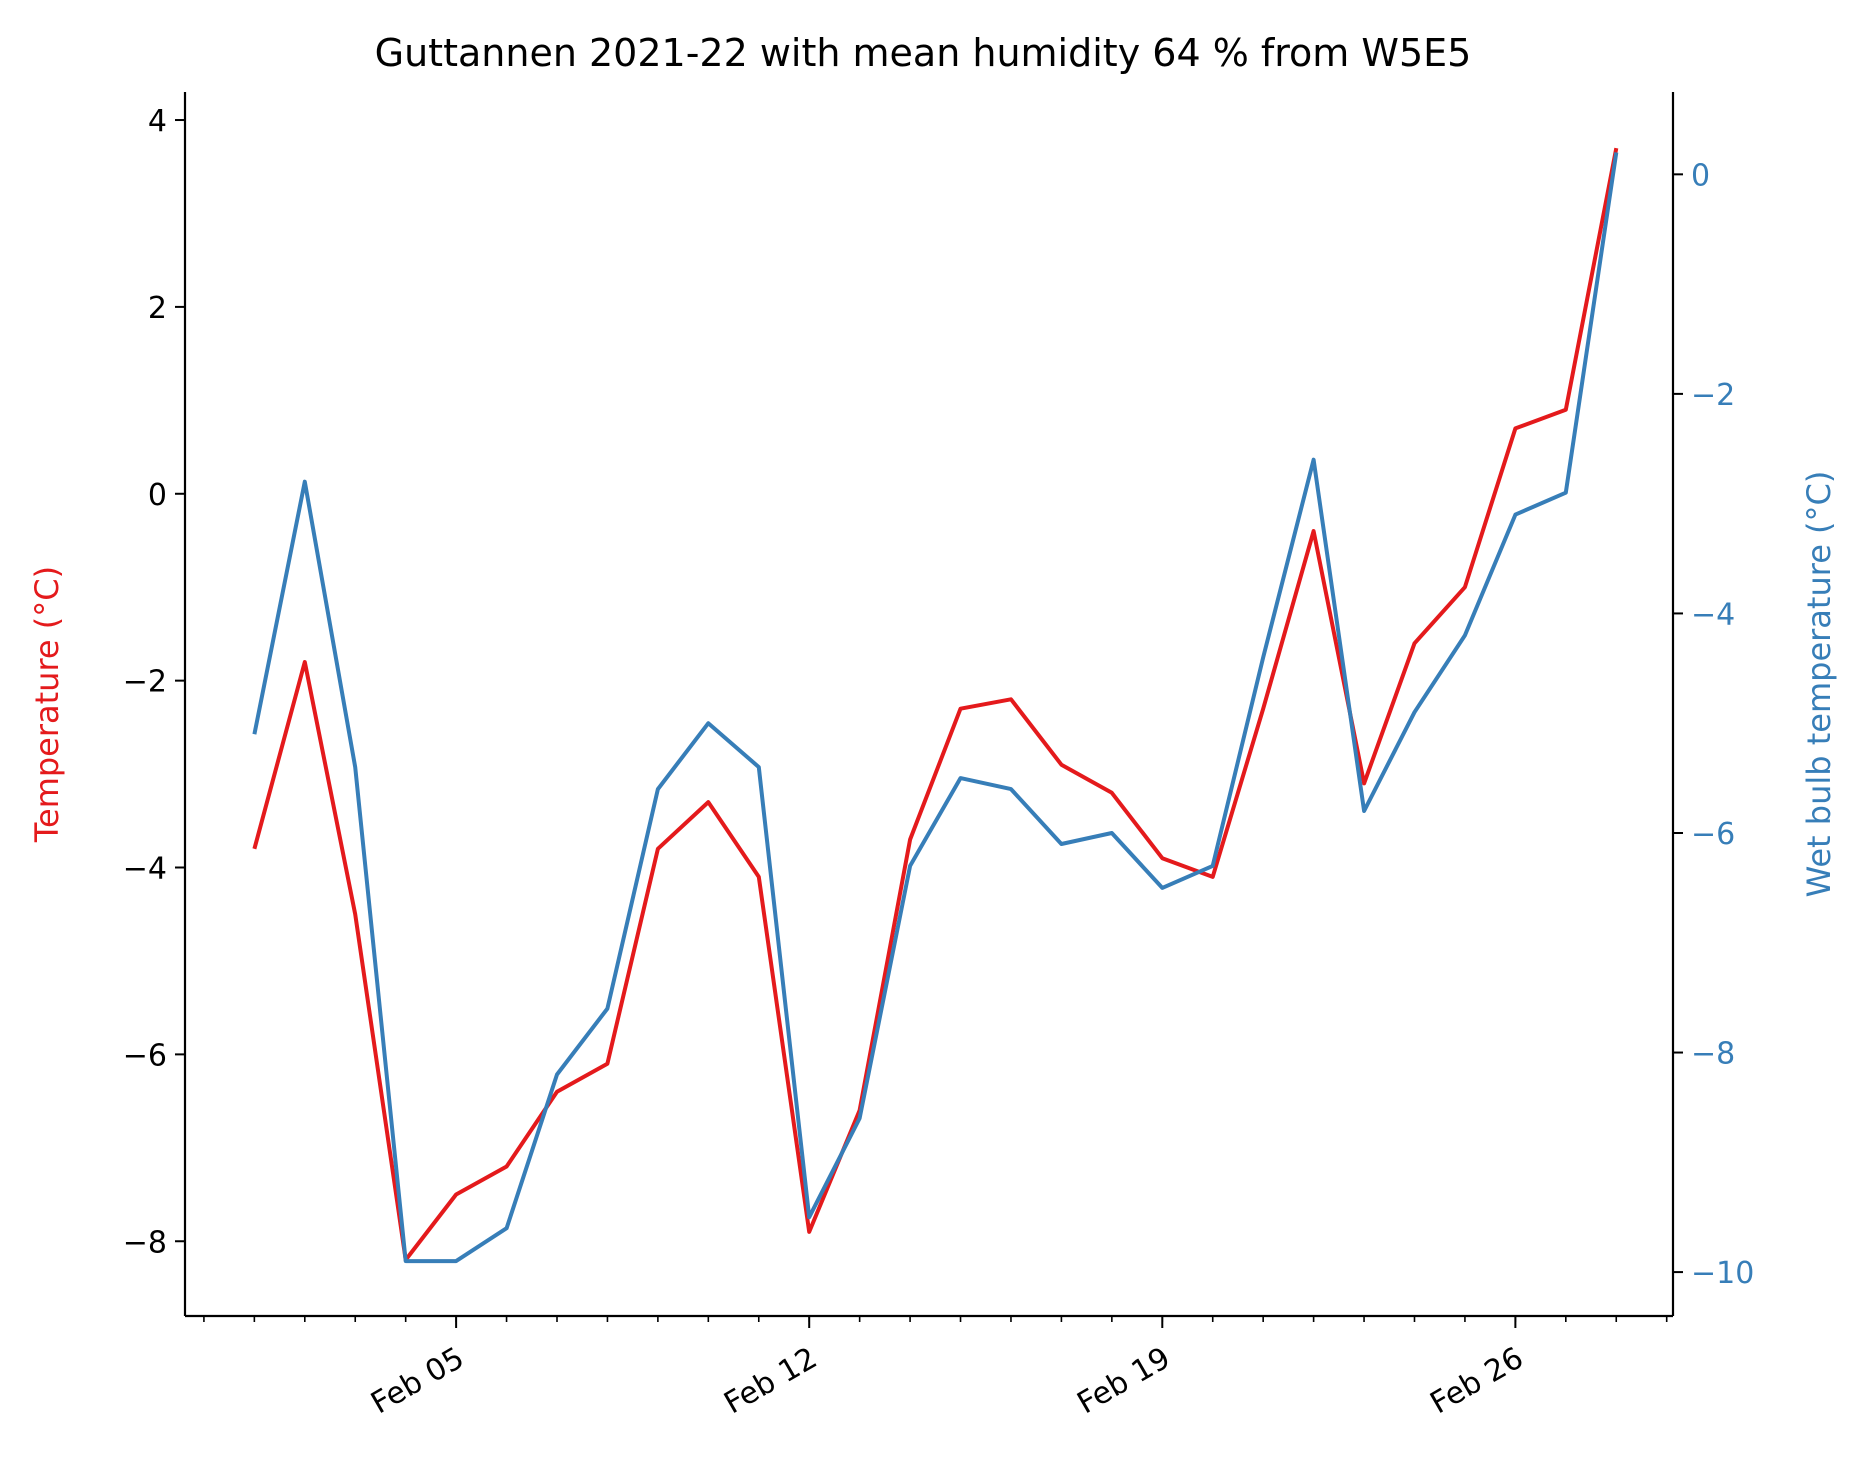  Describe the element at coordinates (1713, 1054) in the screenshot. I see `right-tick-label: −8` at that location.